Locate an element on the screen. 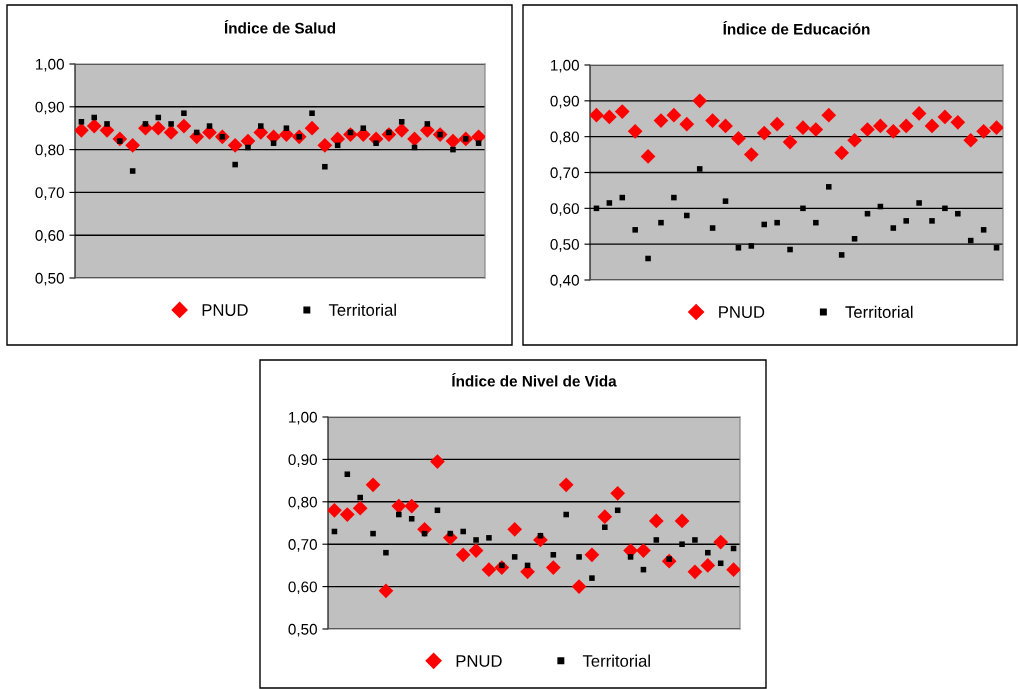 This screenshot has width=1018, height=689. chart-title: Índice de Salud is located at coordinates (280, 26).